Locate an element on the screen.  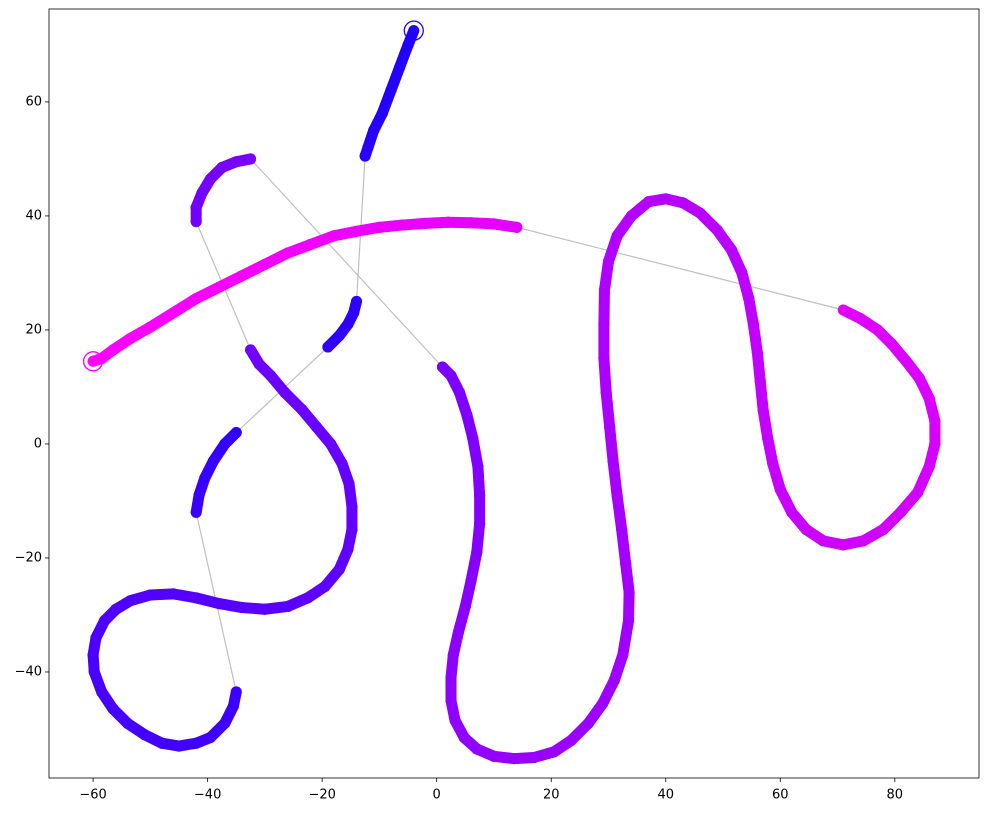
x-tick-label: −20 is located at coordinates (321, 795).